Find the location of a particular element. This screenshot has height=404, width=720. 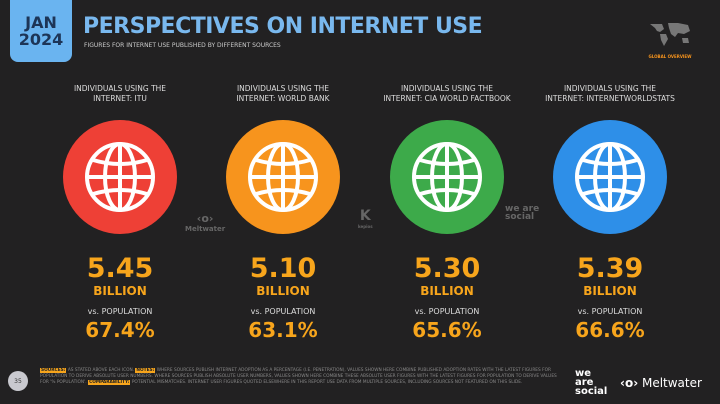

global-overview-badge: GLOBAL OVERVIEW is located at coordinates (670, 39).